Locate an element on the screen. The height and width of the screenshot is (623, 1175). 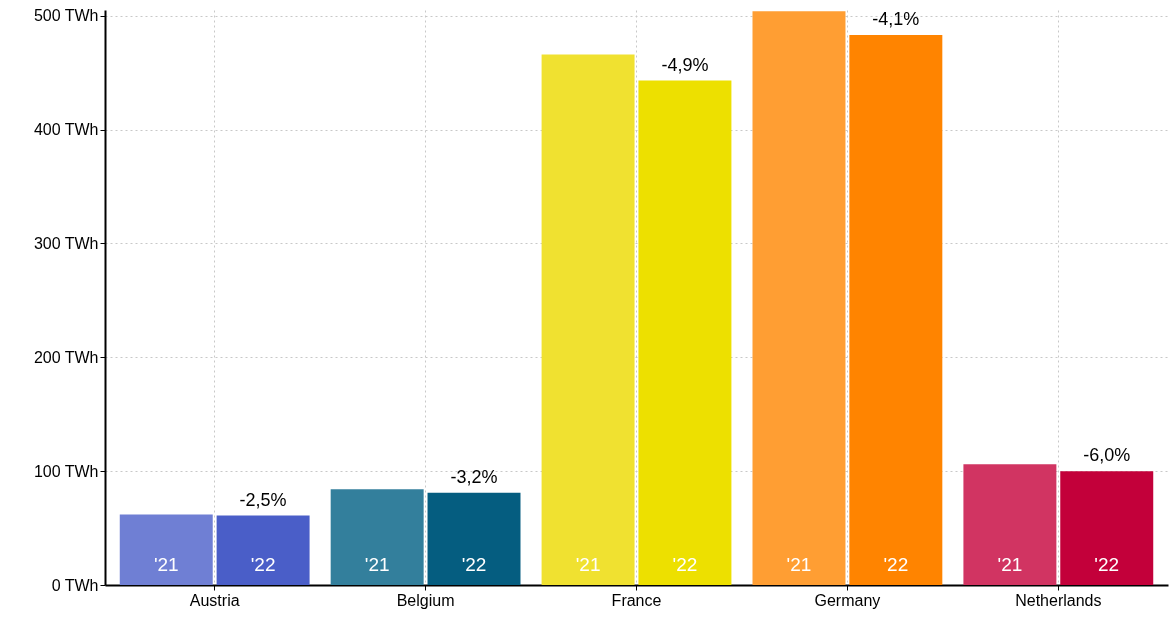
y-tick-label: 300 TWh is located at coordinates (66, 243).